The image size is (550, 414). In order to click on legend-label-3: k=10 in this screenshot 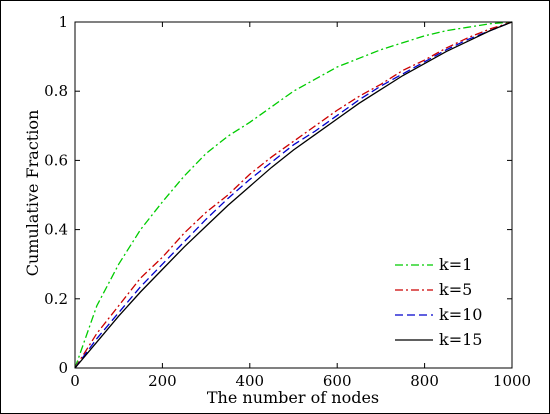, I will do `click(460, 314)`.